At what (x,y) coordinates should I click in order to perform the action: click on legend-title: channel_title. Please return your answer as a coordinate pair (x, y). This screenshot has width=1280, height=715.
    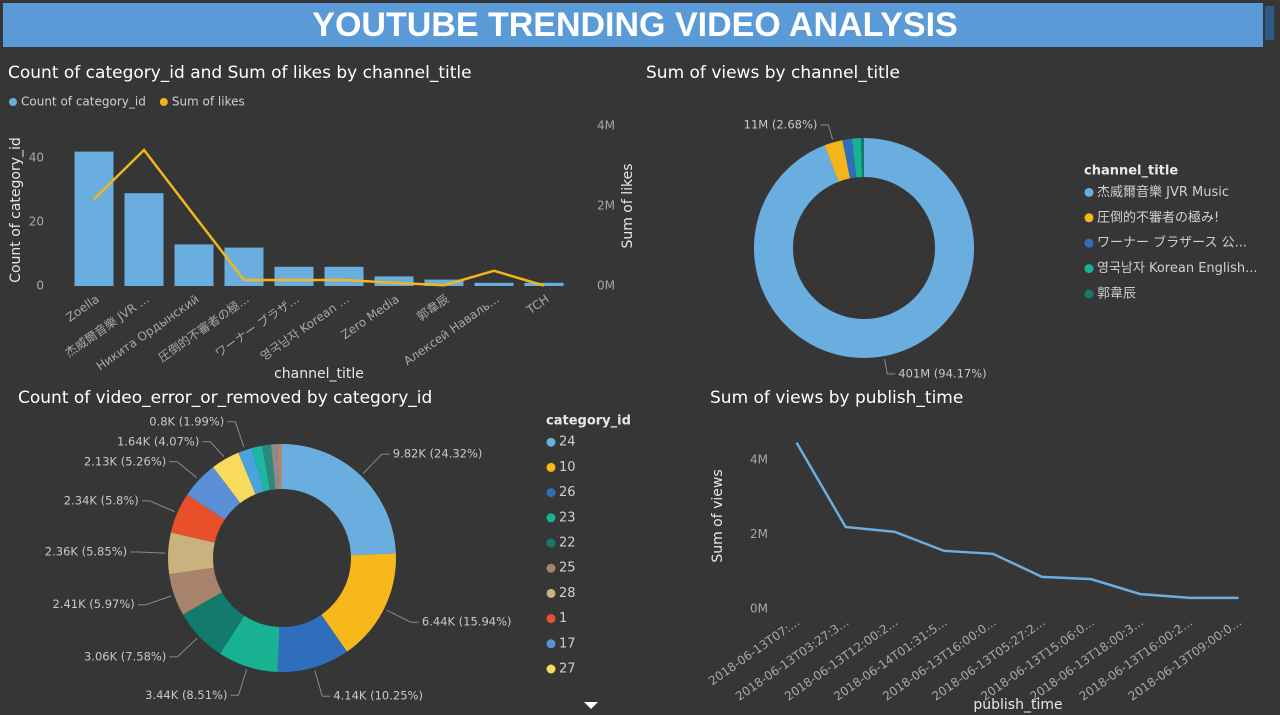
    Looking at the image, I should click on (1131, 171).